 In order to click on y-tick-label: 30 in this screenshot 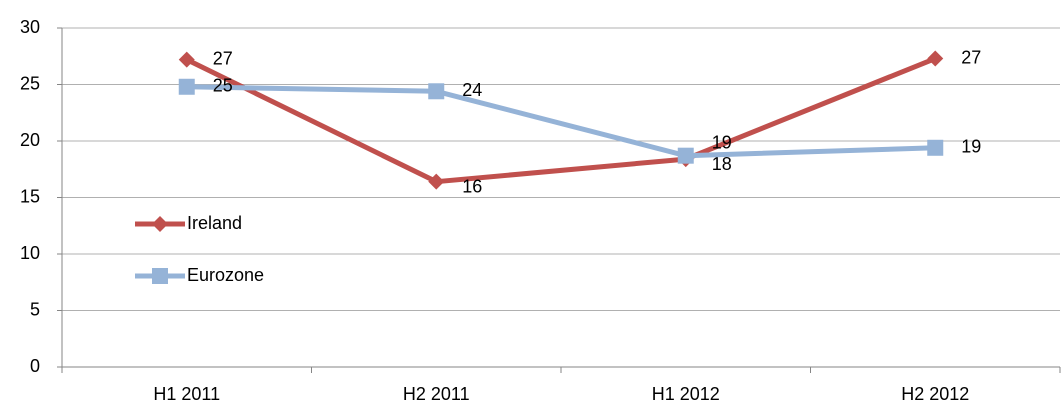, I will do `click(30, 27)`.